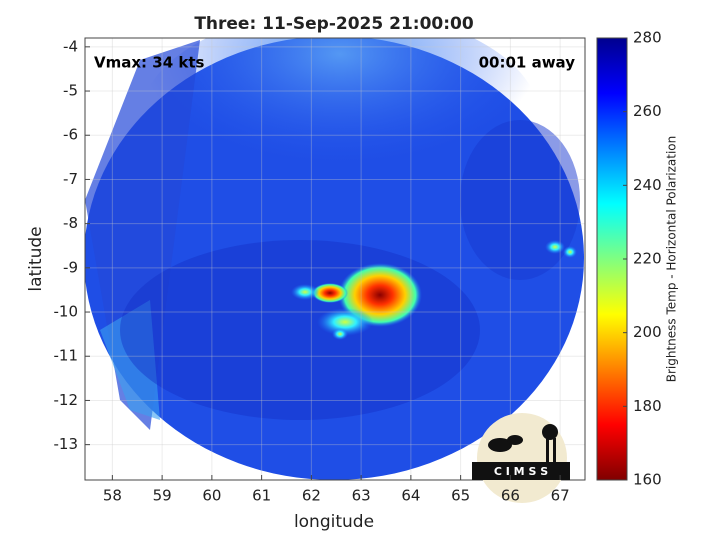 The height and width of the screenshot is (544, 720). Describe the element at coordinates (112, 496) in the screenshot. I see `x-tick-label: 58` at that location.